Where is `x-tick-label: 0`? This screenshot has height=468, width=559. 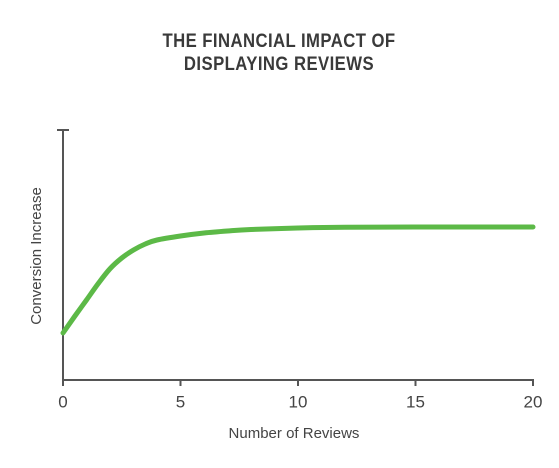
x-tick-label: 0 is located at coordinates (62, 401).